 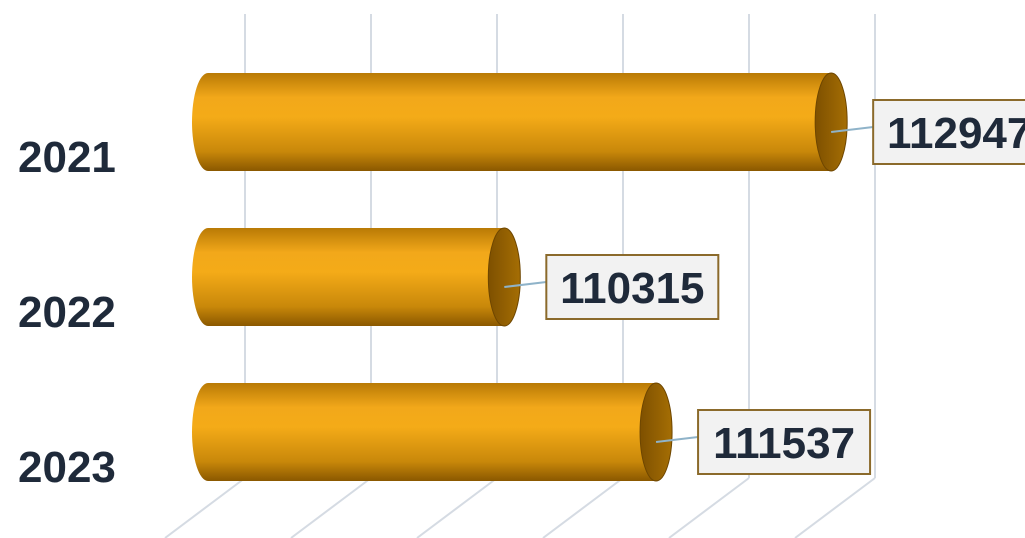 I want to click on value-label: 112947, so click(x=956, y=133).